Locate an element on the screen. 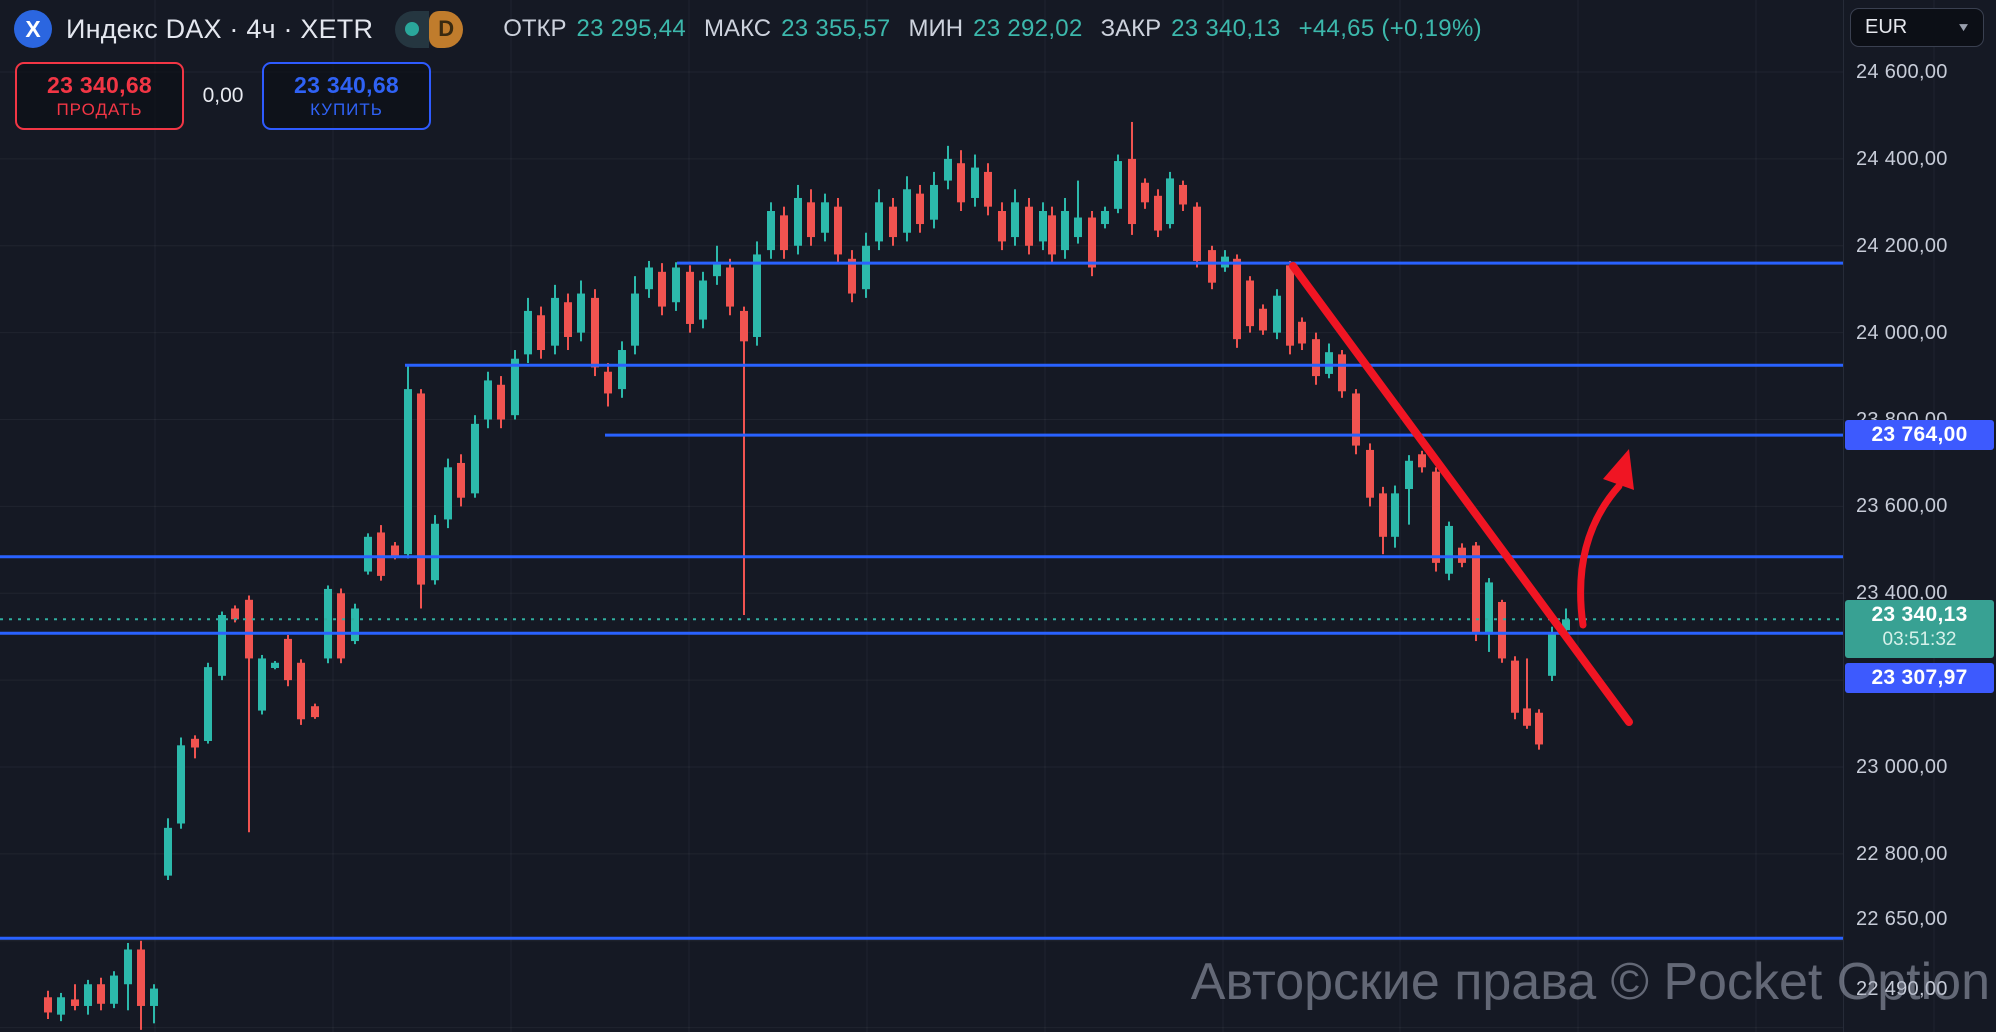 This screenshot has height=1032, width=1996. currency-value: EUR is located at coordinates (1886, 27).